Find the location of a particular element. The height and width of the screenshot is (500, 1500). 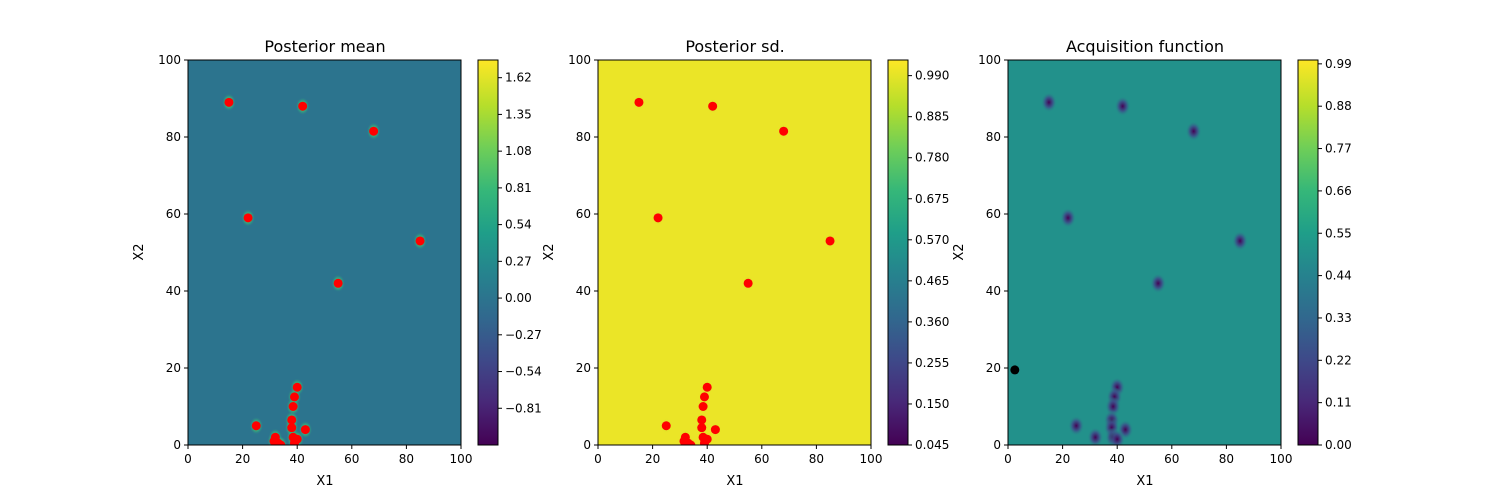

posterior-mean-colorbar-tick-label: 1.35 is located at coordinates (518, 114).